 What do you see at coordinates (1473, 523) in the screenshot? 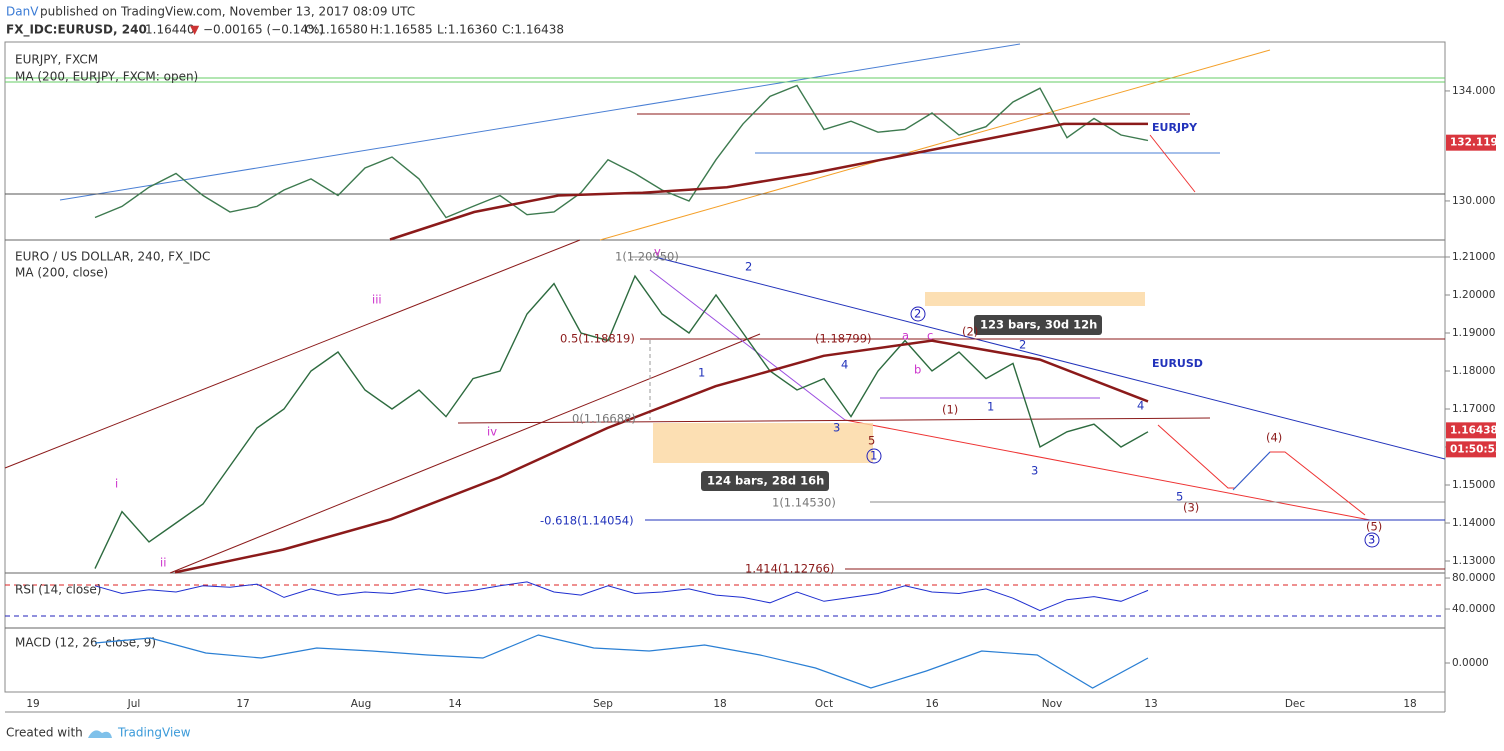
I see `y-tick-label: 1.14000` at bounding box center [1473, 523].